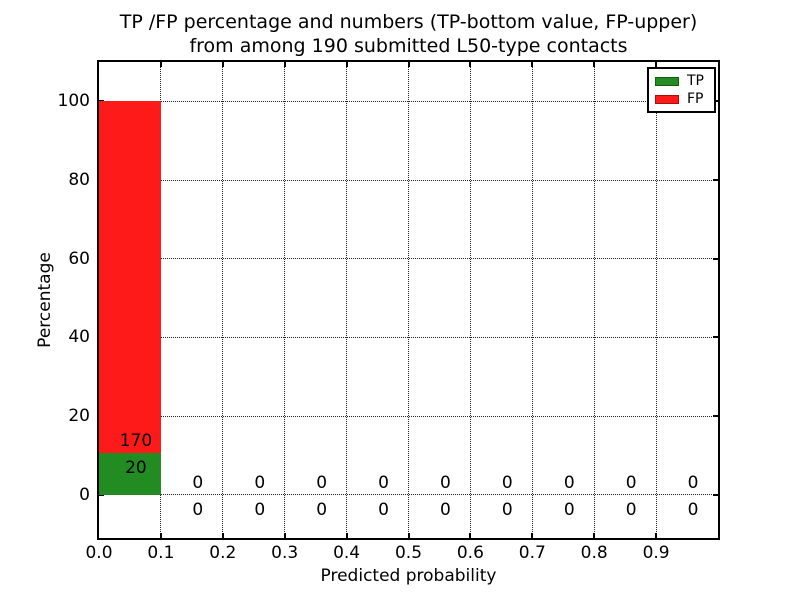 This screenshot has width=800, height=600. What do you see at coordinates (667, 99) in the screenshot?
I see `fp-color-swatch` at bounding box center [667, 99].